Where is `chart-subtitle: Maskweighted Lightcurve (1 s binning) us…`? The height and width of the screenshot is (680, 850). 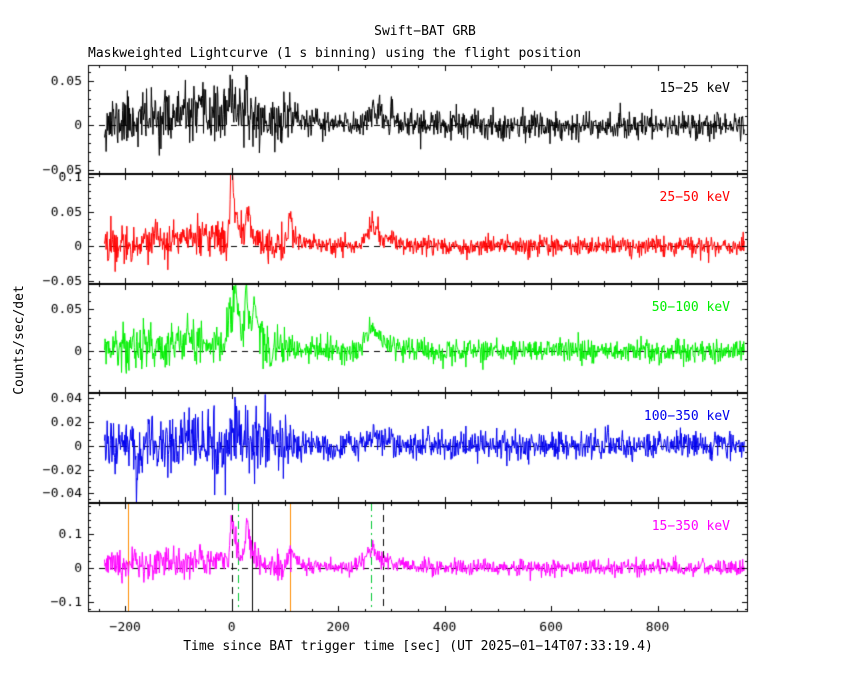
chart-subtitle: Maskweighted Lightcurve (1 s binning) us… is located at coordinates (335, 53).